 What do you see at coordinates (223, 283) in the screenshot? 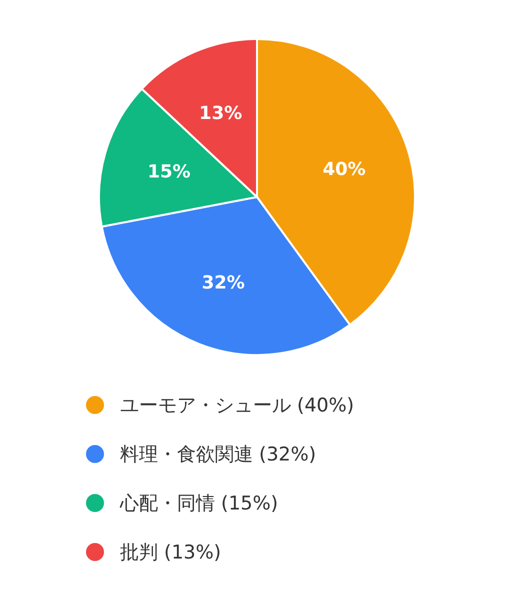
I see `data-label: 32%` at bounding box center [223, 283].